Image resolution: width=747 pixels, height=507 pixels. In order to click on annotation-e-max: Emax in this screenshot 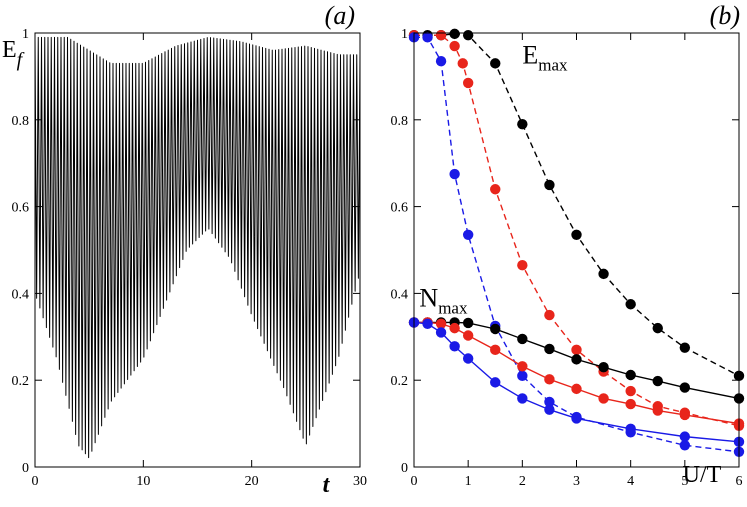, I will do `click(545, 57)`.